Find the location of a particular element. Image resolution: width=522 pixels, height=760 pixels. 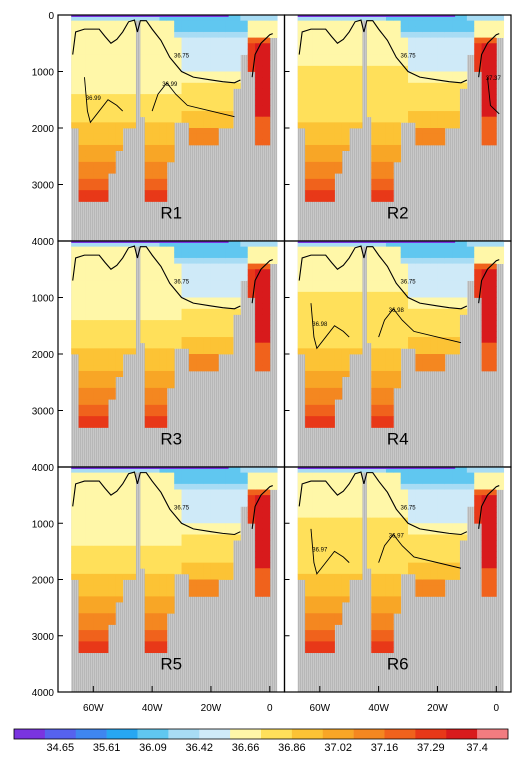

x-tick-label: 60W is located at coordinates (320, 708).